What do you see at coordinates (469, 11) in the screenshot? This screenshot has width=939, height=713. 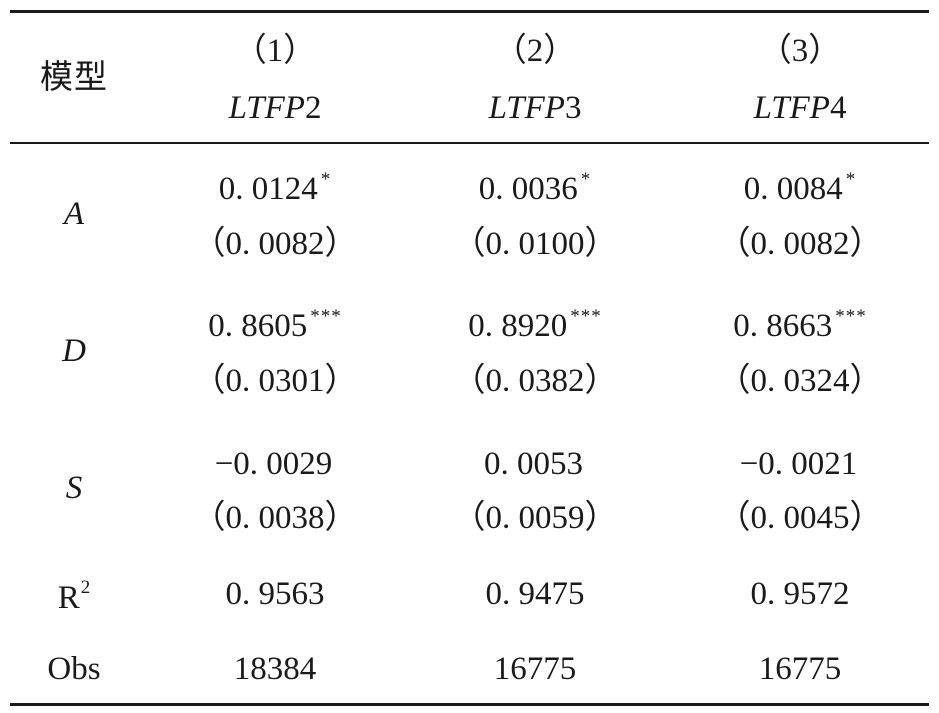 I see `table-top-rule` at bounding box center [469, 11].